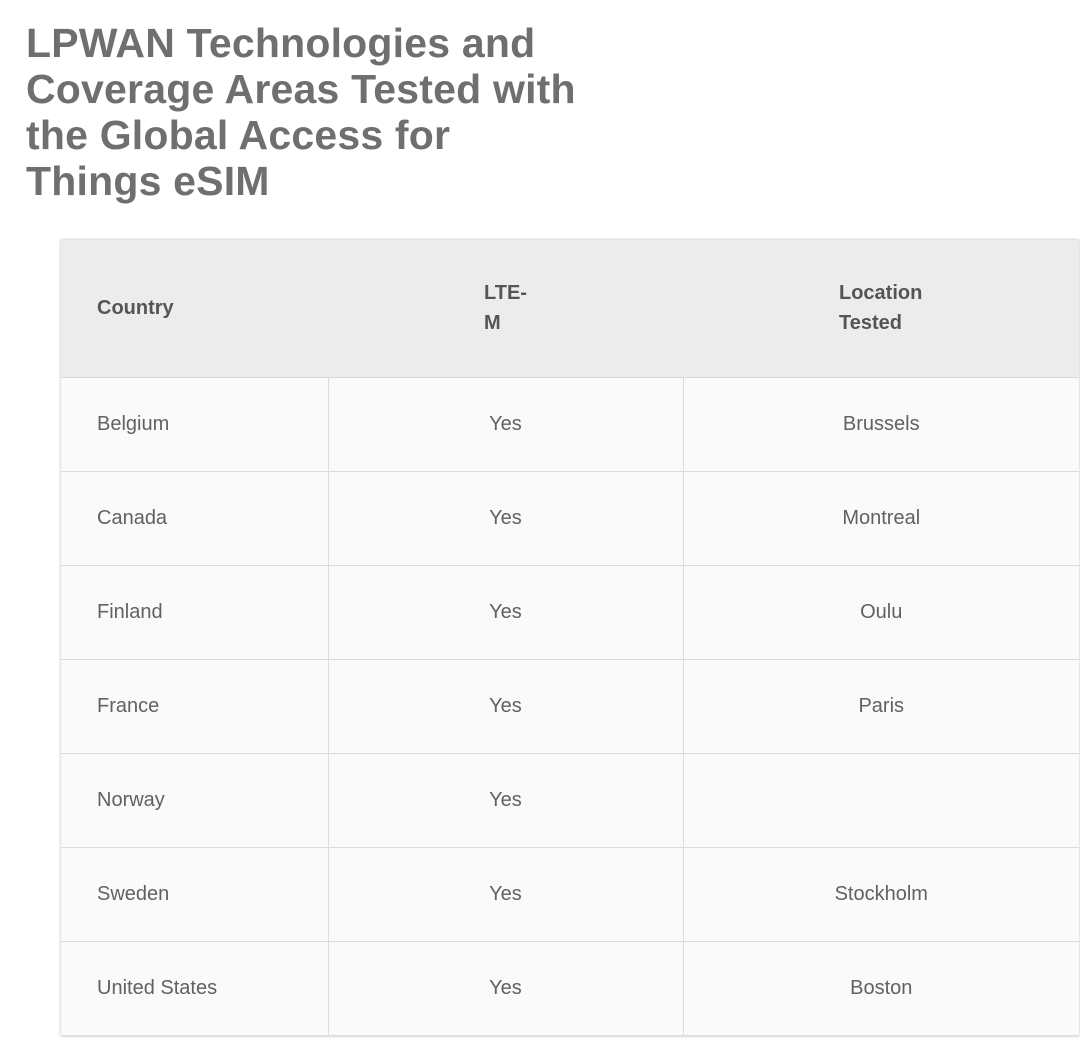 The image size is (1080, 1054). What do you see at coordinates (881, 706) in the screenshot?
I see `cell-location: Paris` at bounding box center [881, 706].